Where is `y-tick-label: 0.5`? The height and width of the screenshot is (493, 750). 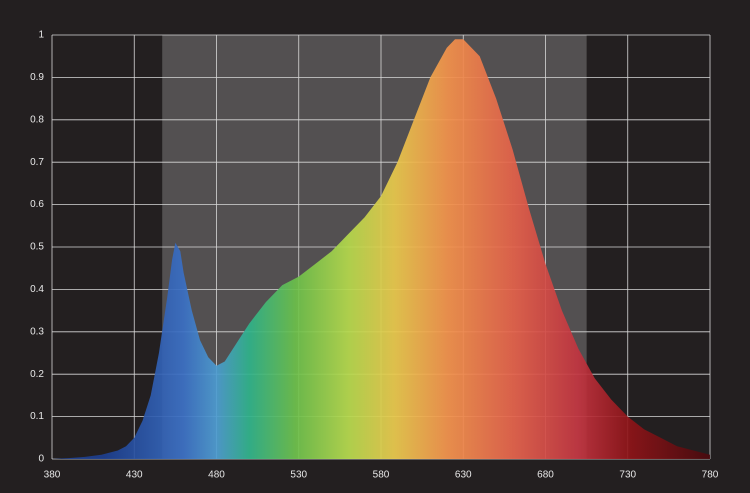 y-tick-label: 0.5 is located at coordinates (37, 247).